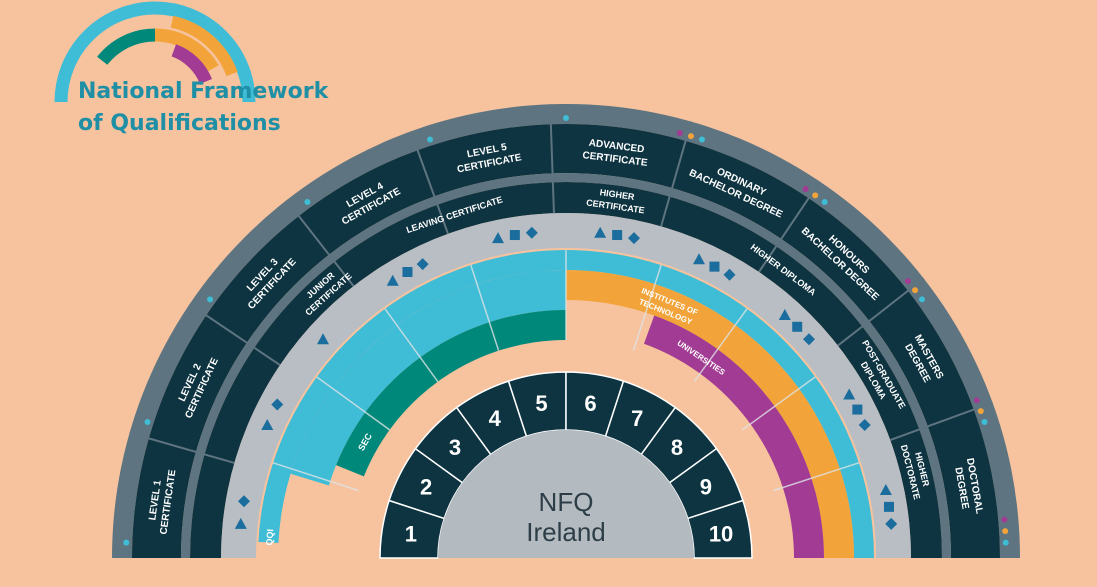 This screenshot has height=587, width=1097. Describe the element at coordinates (192, 64) in the screenshot. I see `logo-arc-purple` at that location.